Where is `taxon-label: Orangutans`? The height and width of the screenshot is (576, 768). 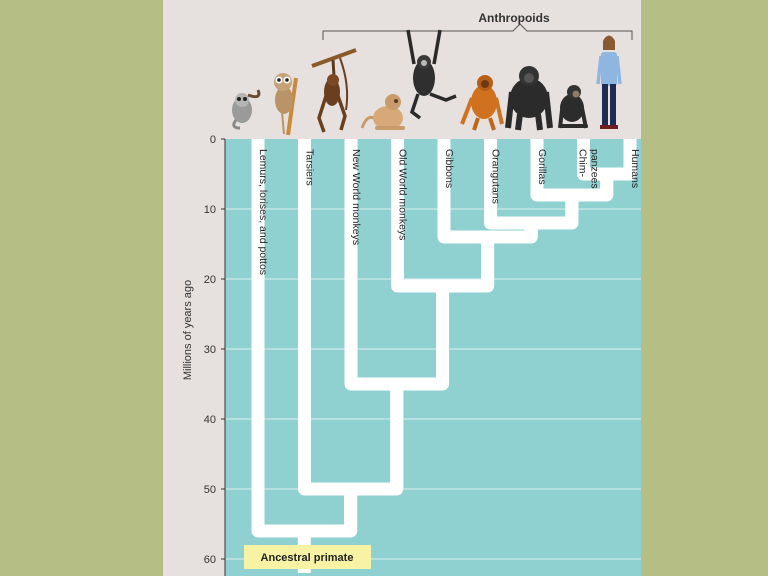
taxon-label: Orangutans is located at coordinates (496, 176).